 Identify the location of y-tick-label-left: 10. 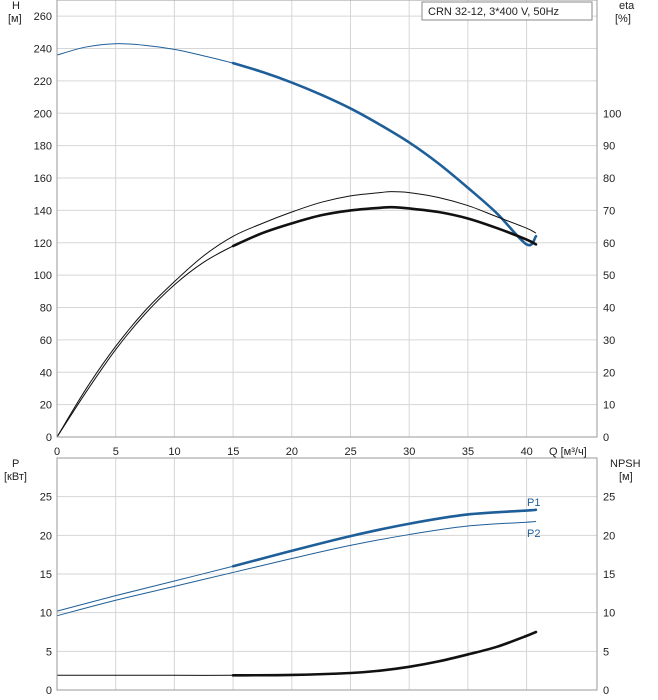
(46, 614).